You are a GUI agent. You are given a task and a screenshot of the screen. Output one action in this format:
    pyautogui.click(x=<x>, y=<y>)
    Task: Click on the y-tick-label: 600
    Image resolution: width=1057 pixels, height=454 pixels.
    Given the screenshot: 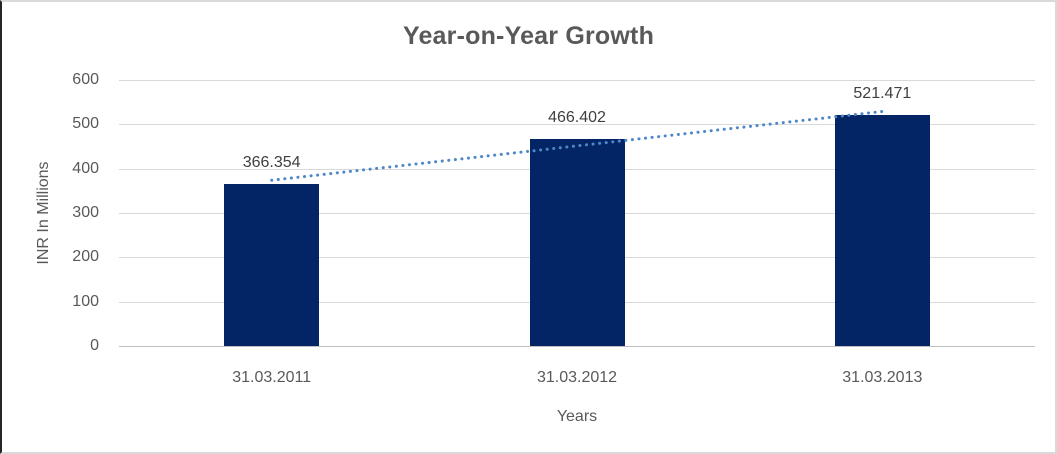 What is the action you would take?
    pyautogui.click(x=85, y=79)
    